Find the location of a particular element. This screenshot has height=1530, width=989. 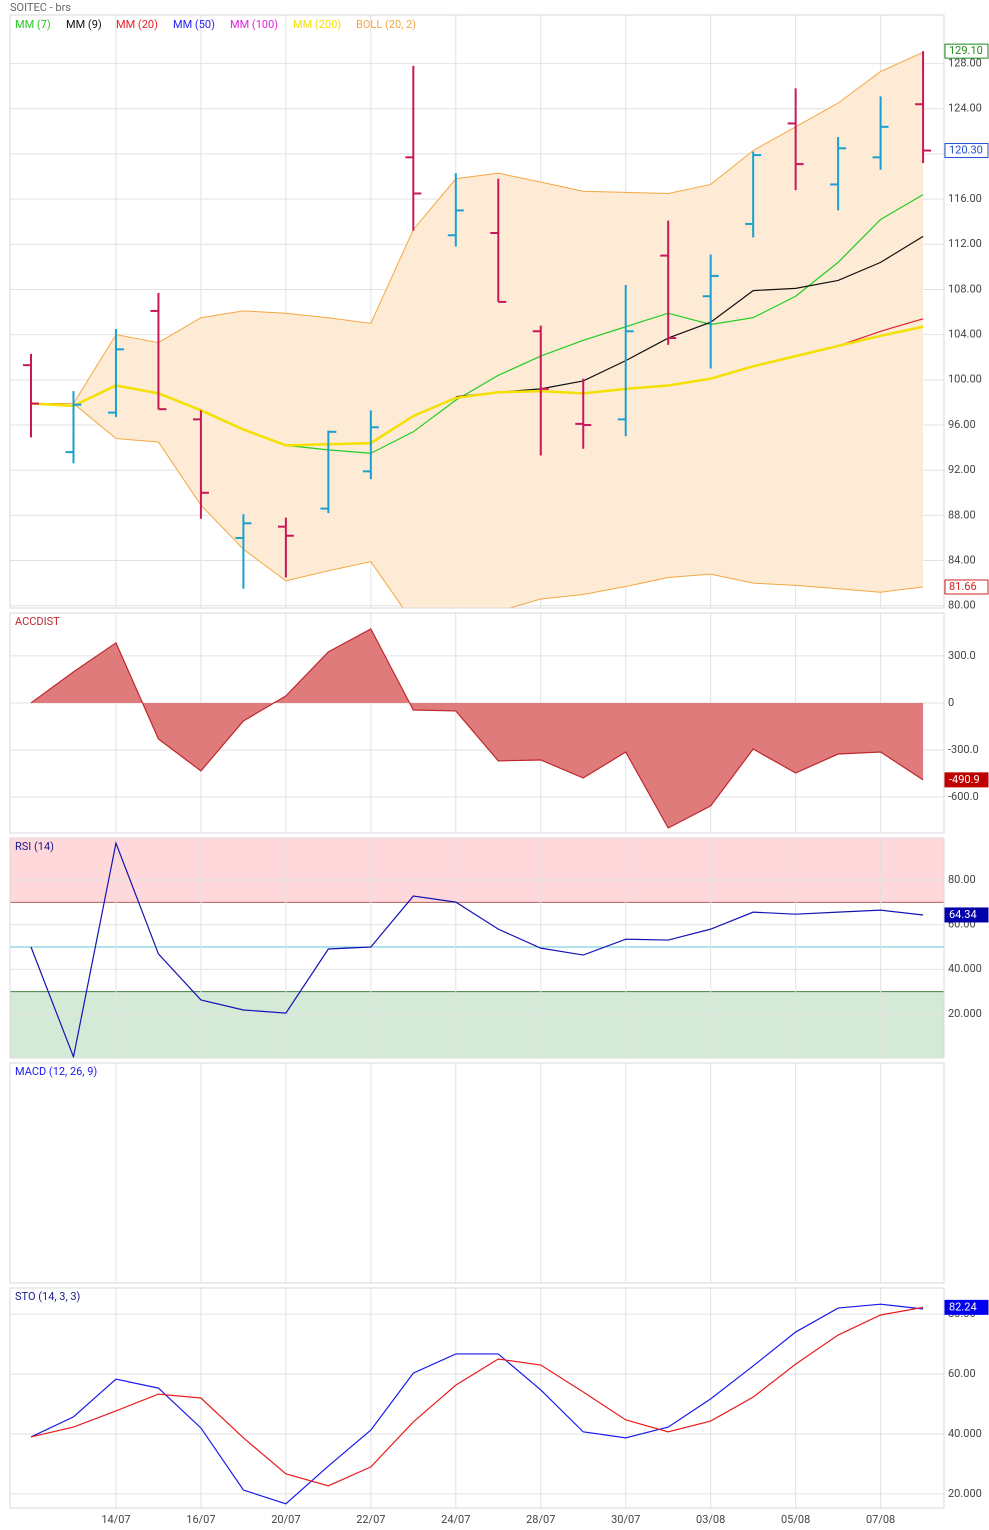

value-marker-label: 120.30 is located at coordinates (966, 149).